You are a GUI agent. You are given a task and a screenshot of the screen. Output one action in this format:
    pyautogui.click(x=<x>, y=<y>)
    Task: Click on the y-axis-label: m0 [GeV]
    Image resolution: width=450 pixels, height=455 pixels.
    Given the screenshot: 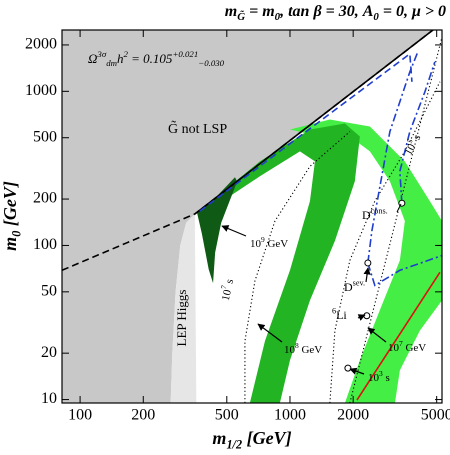 What is the action you would take?
    pyautogui.click(x=11, y=216)
    